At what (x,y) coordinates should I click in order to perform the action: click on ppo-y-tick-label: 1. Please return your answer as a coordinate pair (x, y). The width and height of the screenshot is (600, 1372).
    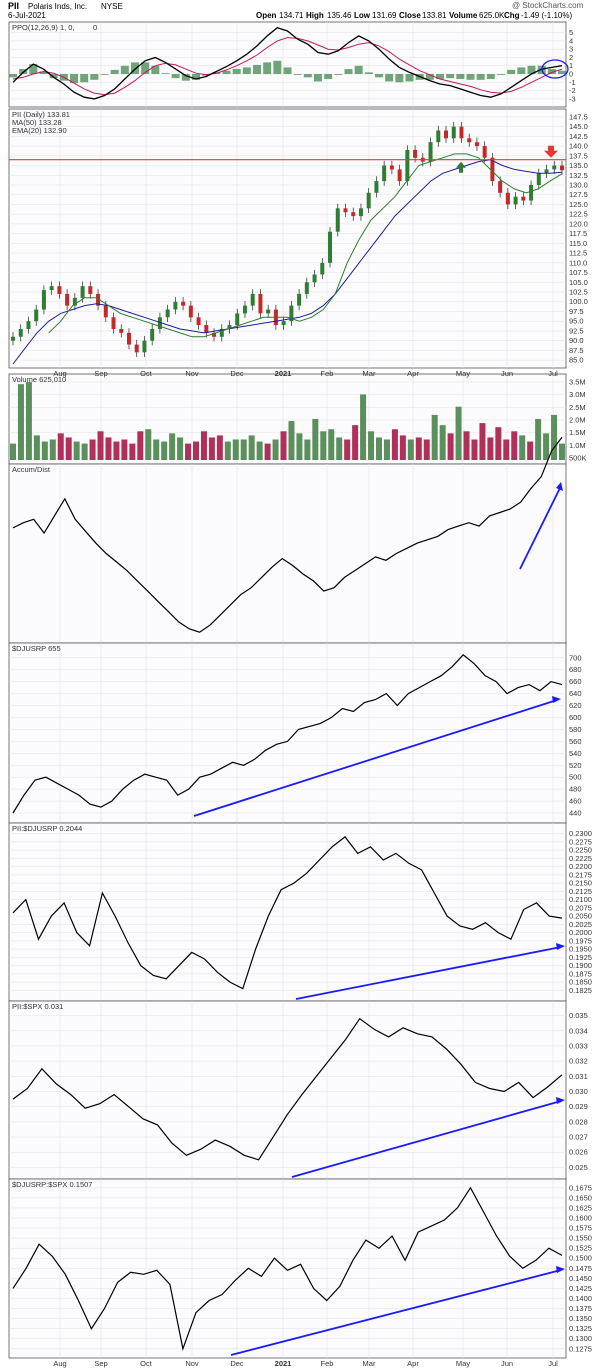
    Looking at the image, I should click on (571, 65).